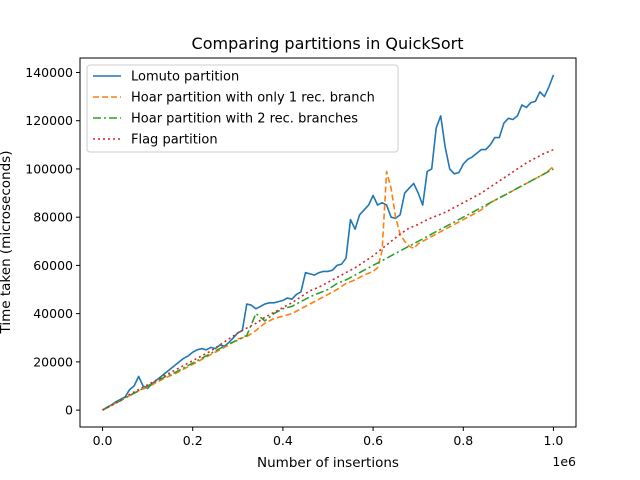 This screenshot has height=480, width=640. I want to click on x-axis-offset-text: 1e6, so click(564, 461).